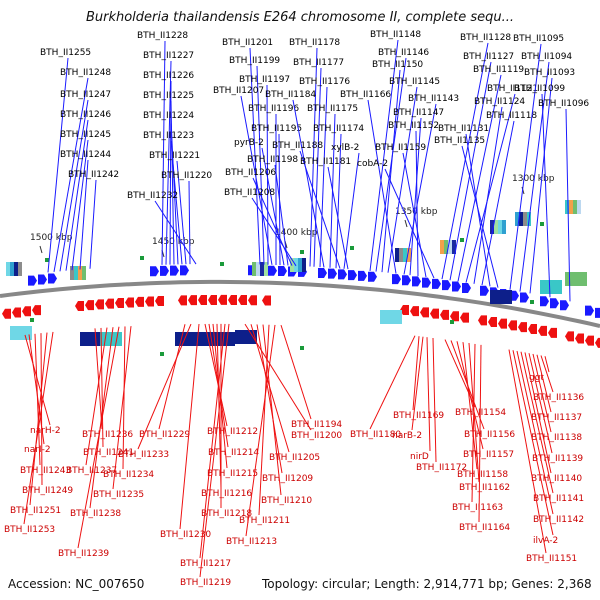  Describe the element at coordinates (407, 436) in the screenshot. I see `reverse-gene-label: narB-2` at that location.